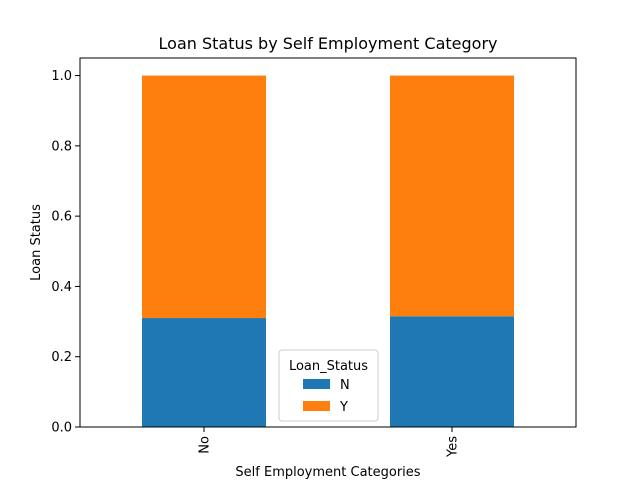 The width and height of the screenshot is (640, 480). I want to click on legend-swatch-y, so click(316, 406).